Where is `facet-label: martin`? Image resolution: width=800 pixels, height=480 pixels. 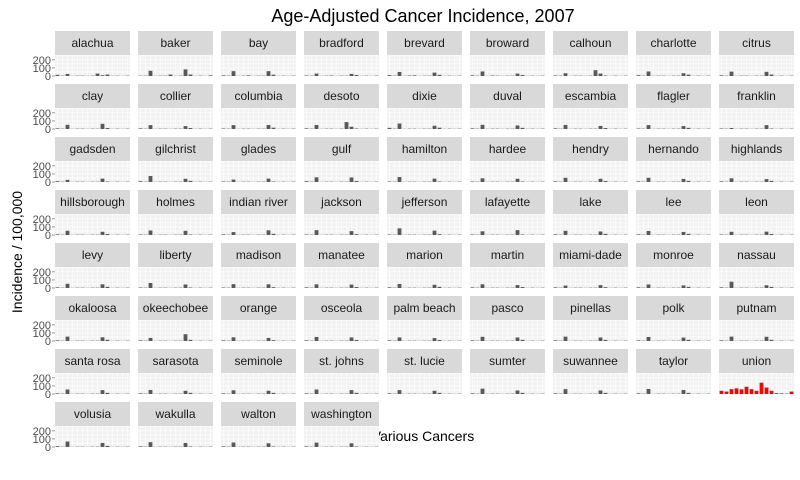
facet-label: martin is located at coordinates (507, 255).